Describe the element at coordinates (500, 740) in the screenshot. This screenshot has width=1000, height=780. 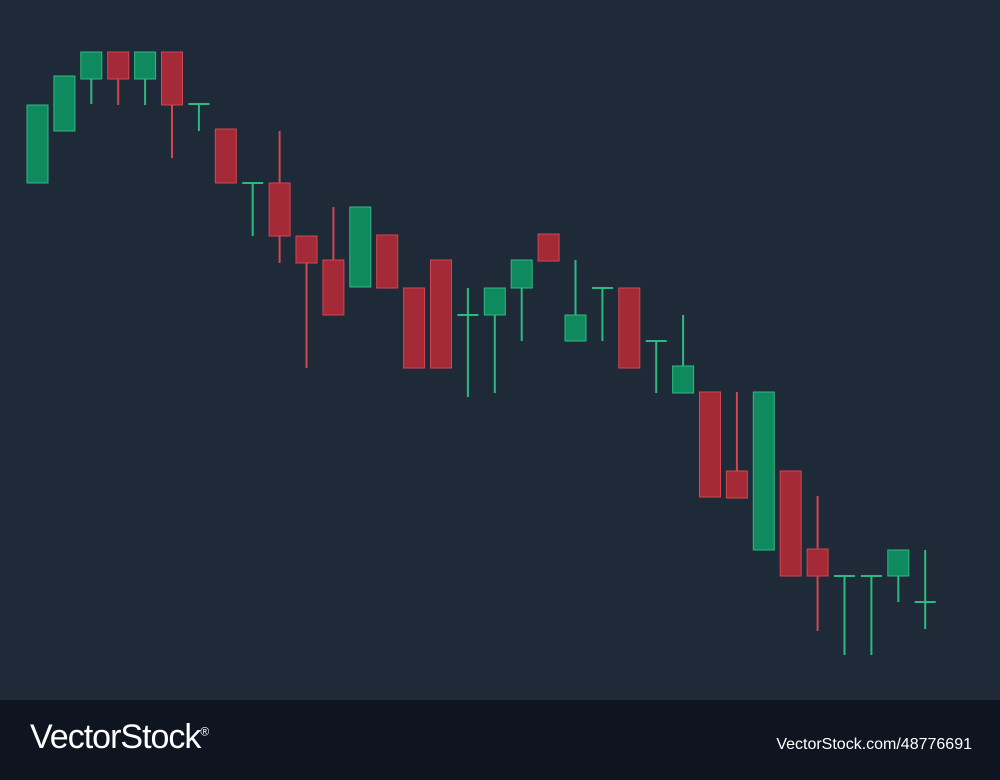
I see `watermark-footer: VectorStock® VectorStock.com/48776691` at that location.